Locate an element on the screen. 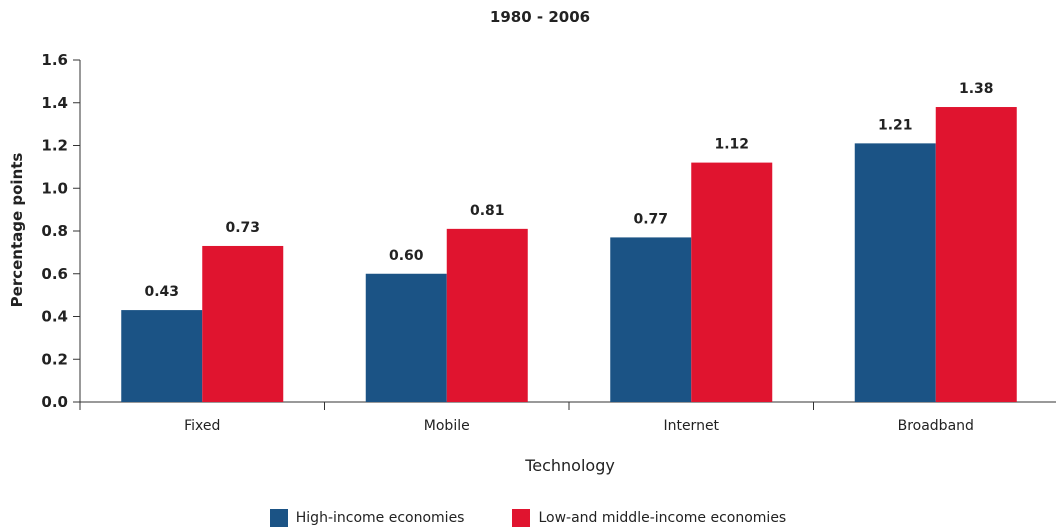  bar-value-label: 1.38 is located at coordinates (976, 89).